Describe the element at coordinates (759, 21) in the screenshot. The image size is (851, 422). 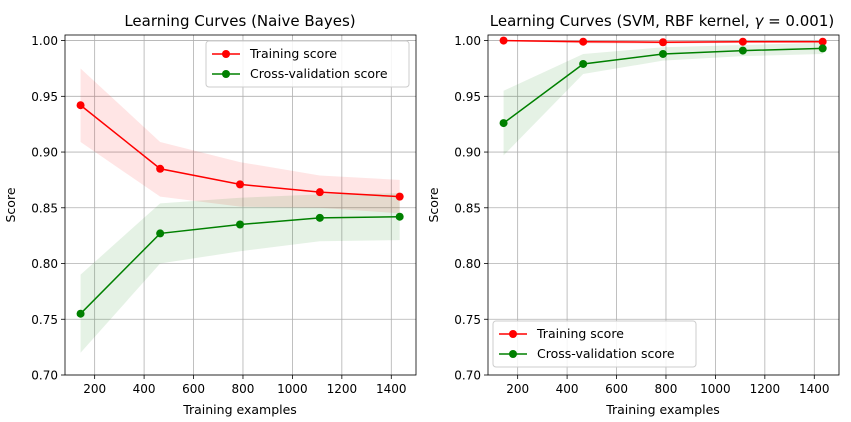
I see `chart-title-gamma: γ` at that location.